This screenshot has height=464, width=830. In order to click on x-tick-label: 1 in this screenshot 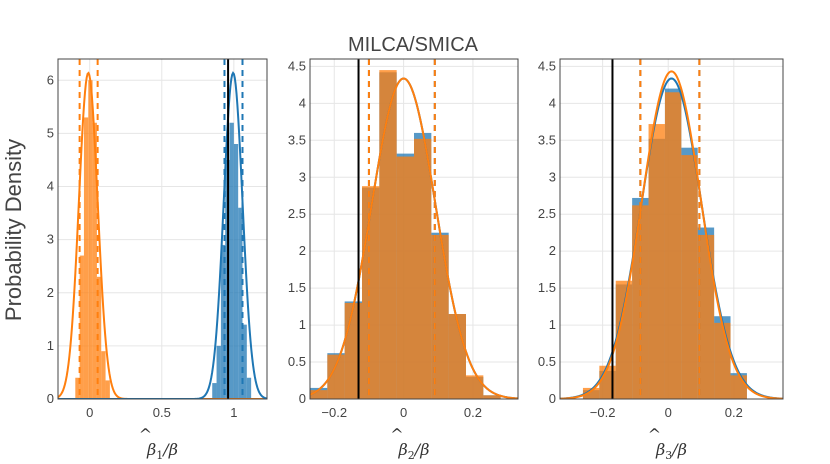, I will do `click(233, 412)`.